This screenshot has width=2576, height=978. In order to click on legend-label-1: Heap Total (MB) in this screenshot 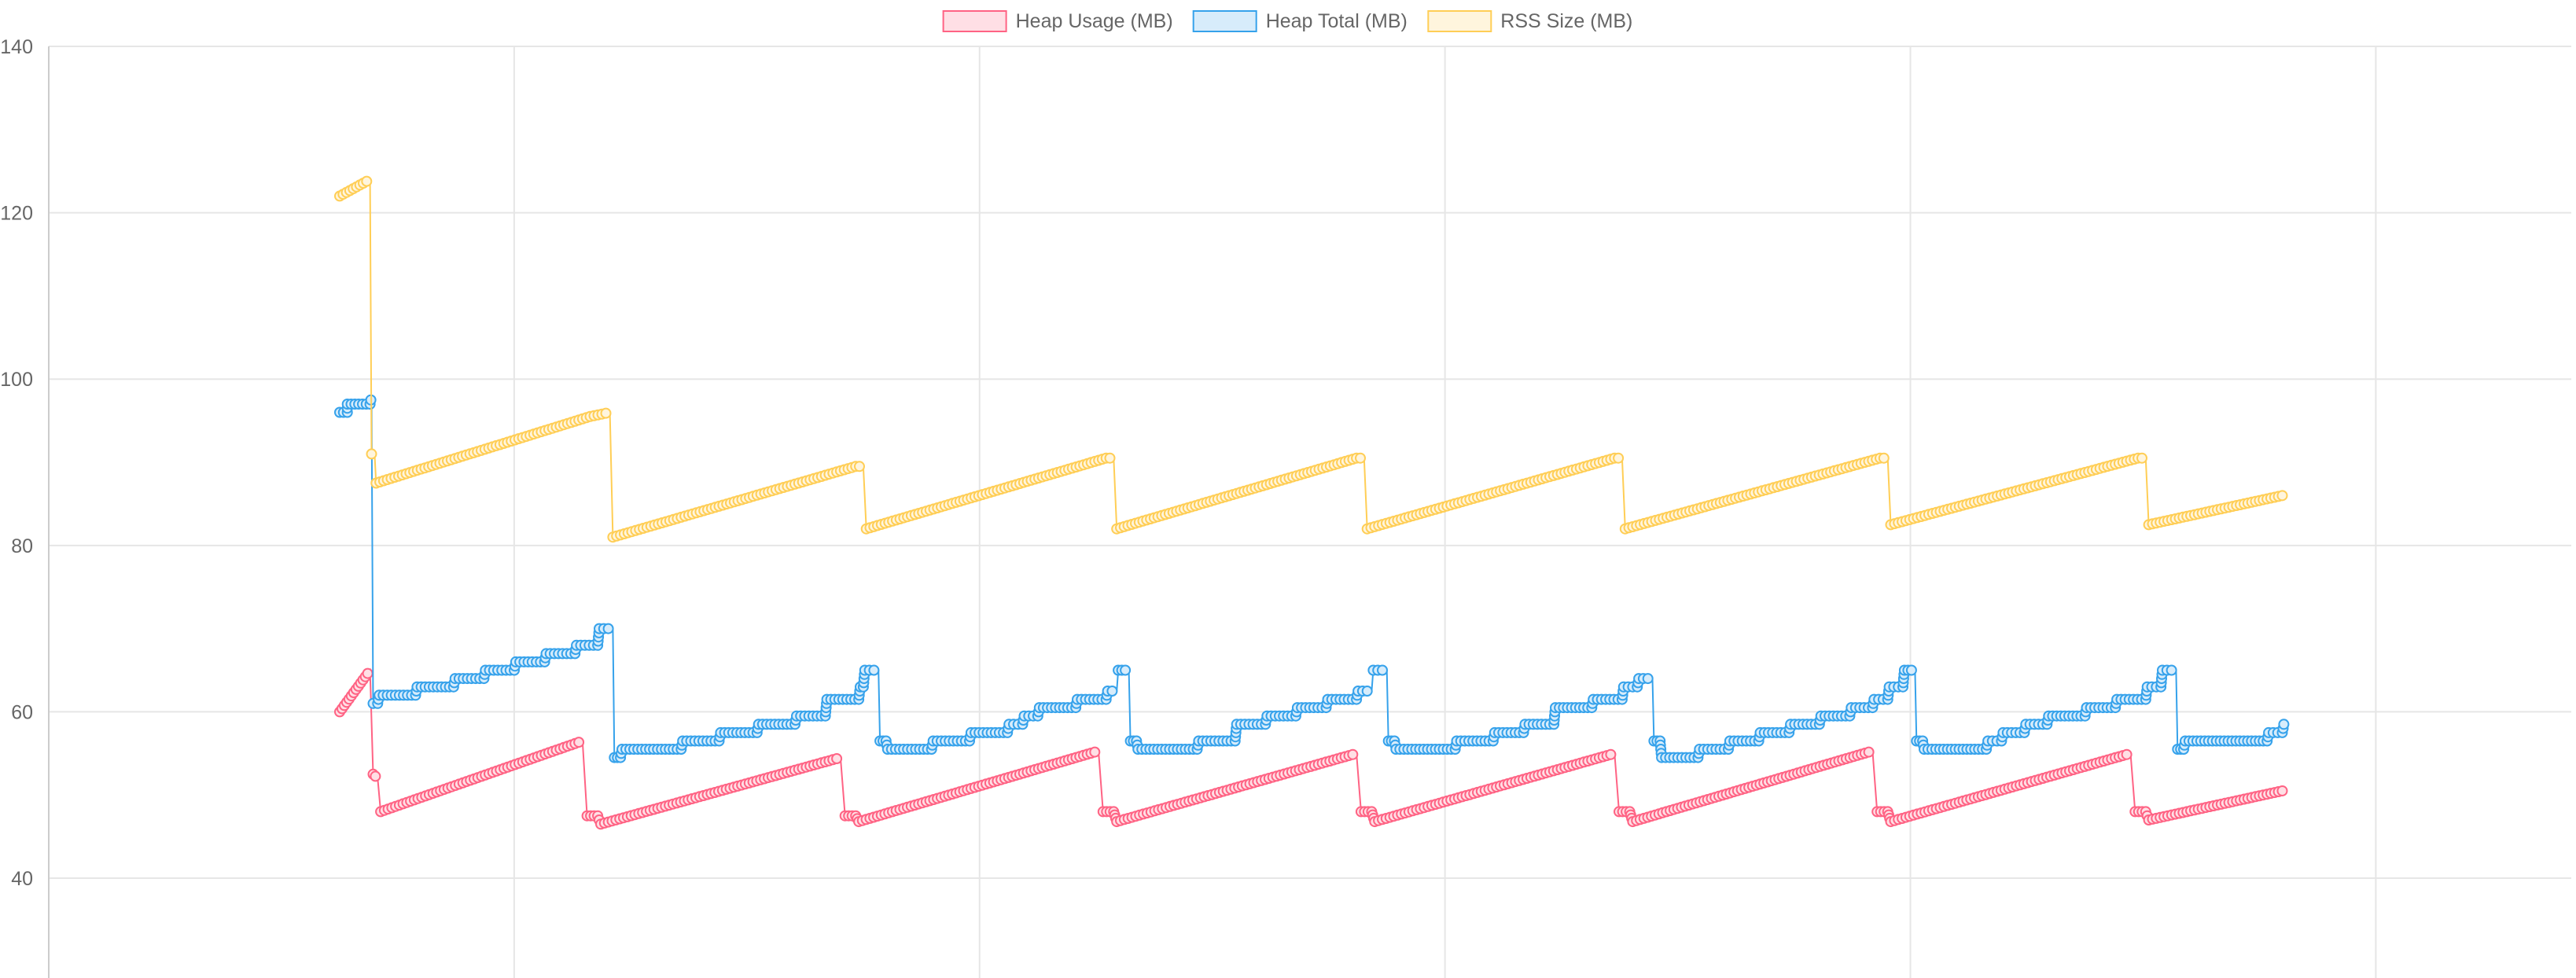, I will do `click(1337, 21)`.